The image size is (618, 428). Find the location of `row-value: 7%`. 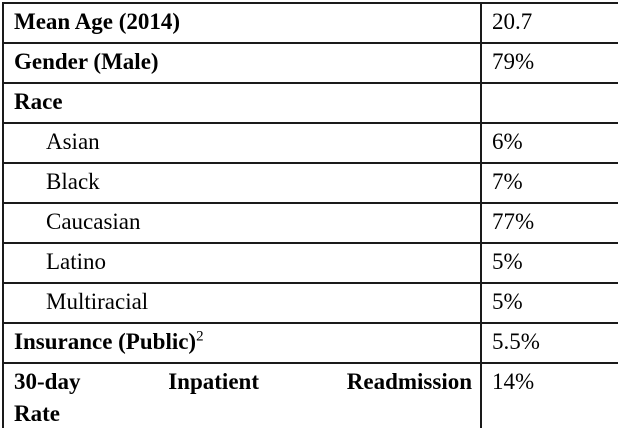

row-value: 7% is located at coordinates (507, 181).